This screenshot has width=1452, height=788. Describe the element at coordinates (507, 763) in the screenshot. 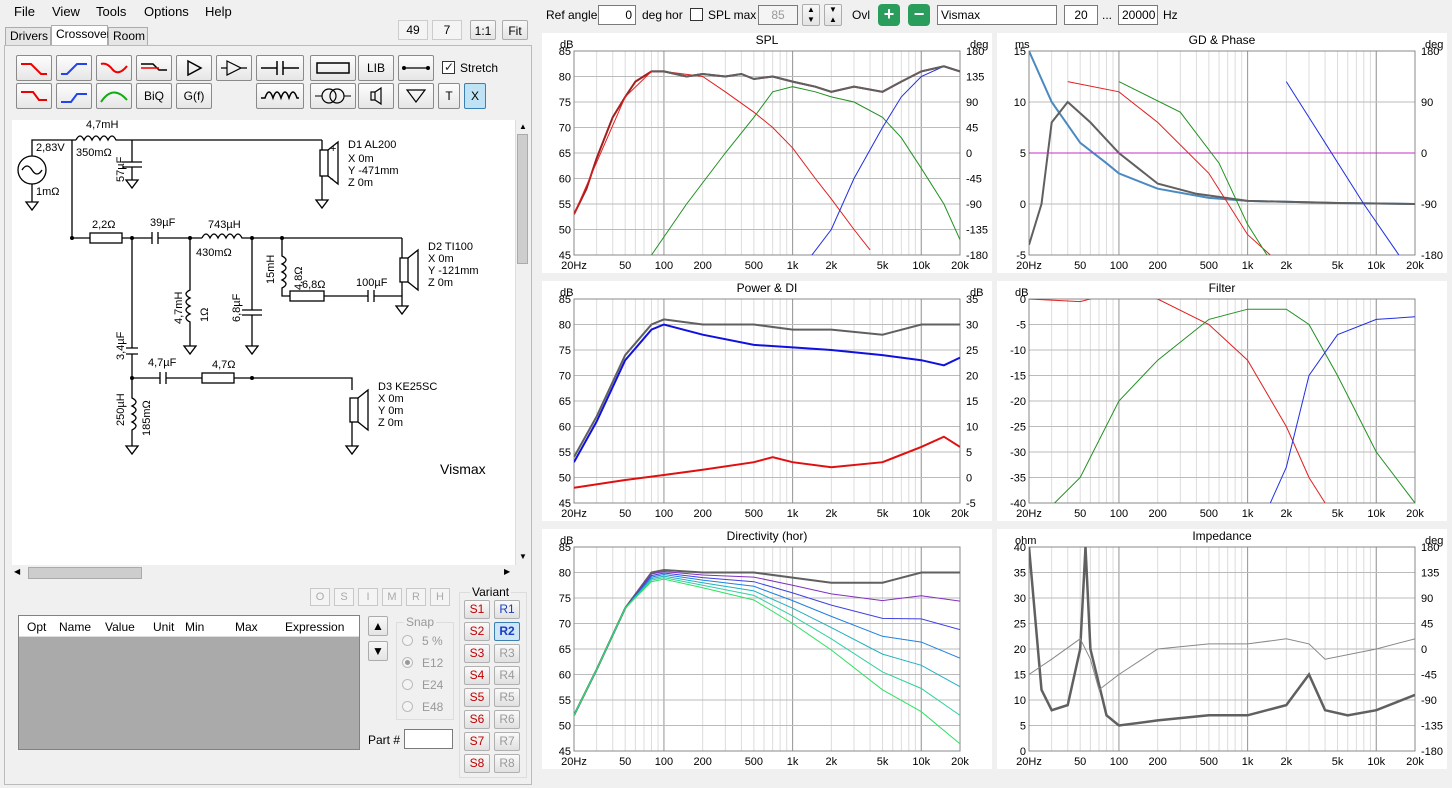

I see `variant-r8-button: R8` at that location.